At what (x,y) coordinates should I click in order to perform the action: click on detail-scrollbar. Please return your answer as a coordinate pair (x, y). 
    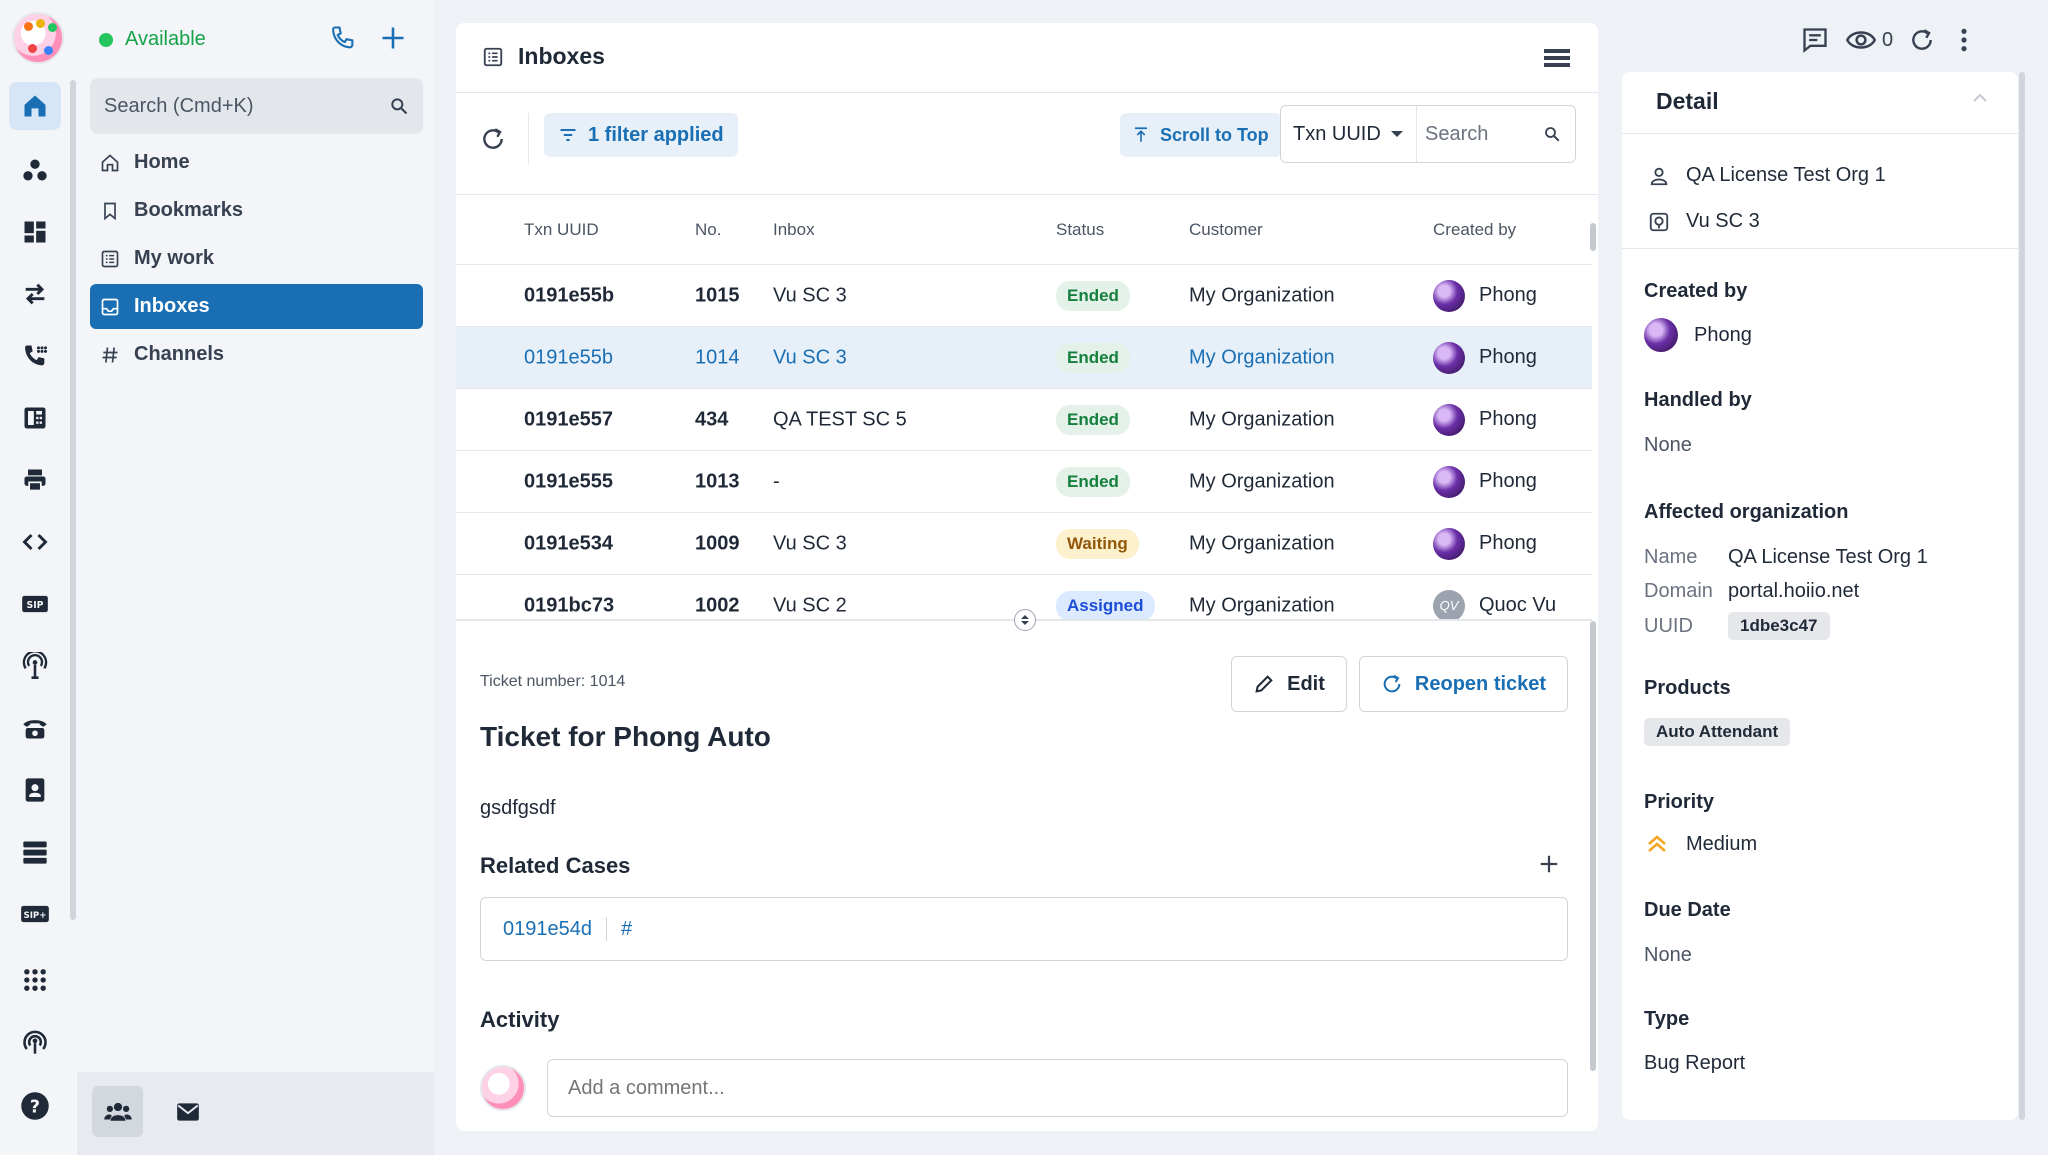
    Looking at the image, I should click on (1593, 846).